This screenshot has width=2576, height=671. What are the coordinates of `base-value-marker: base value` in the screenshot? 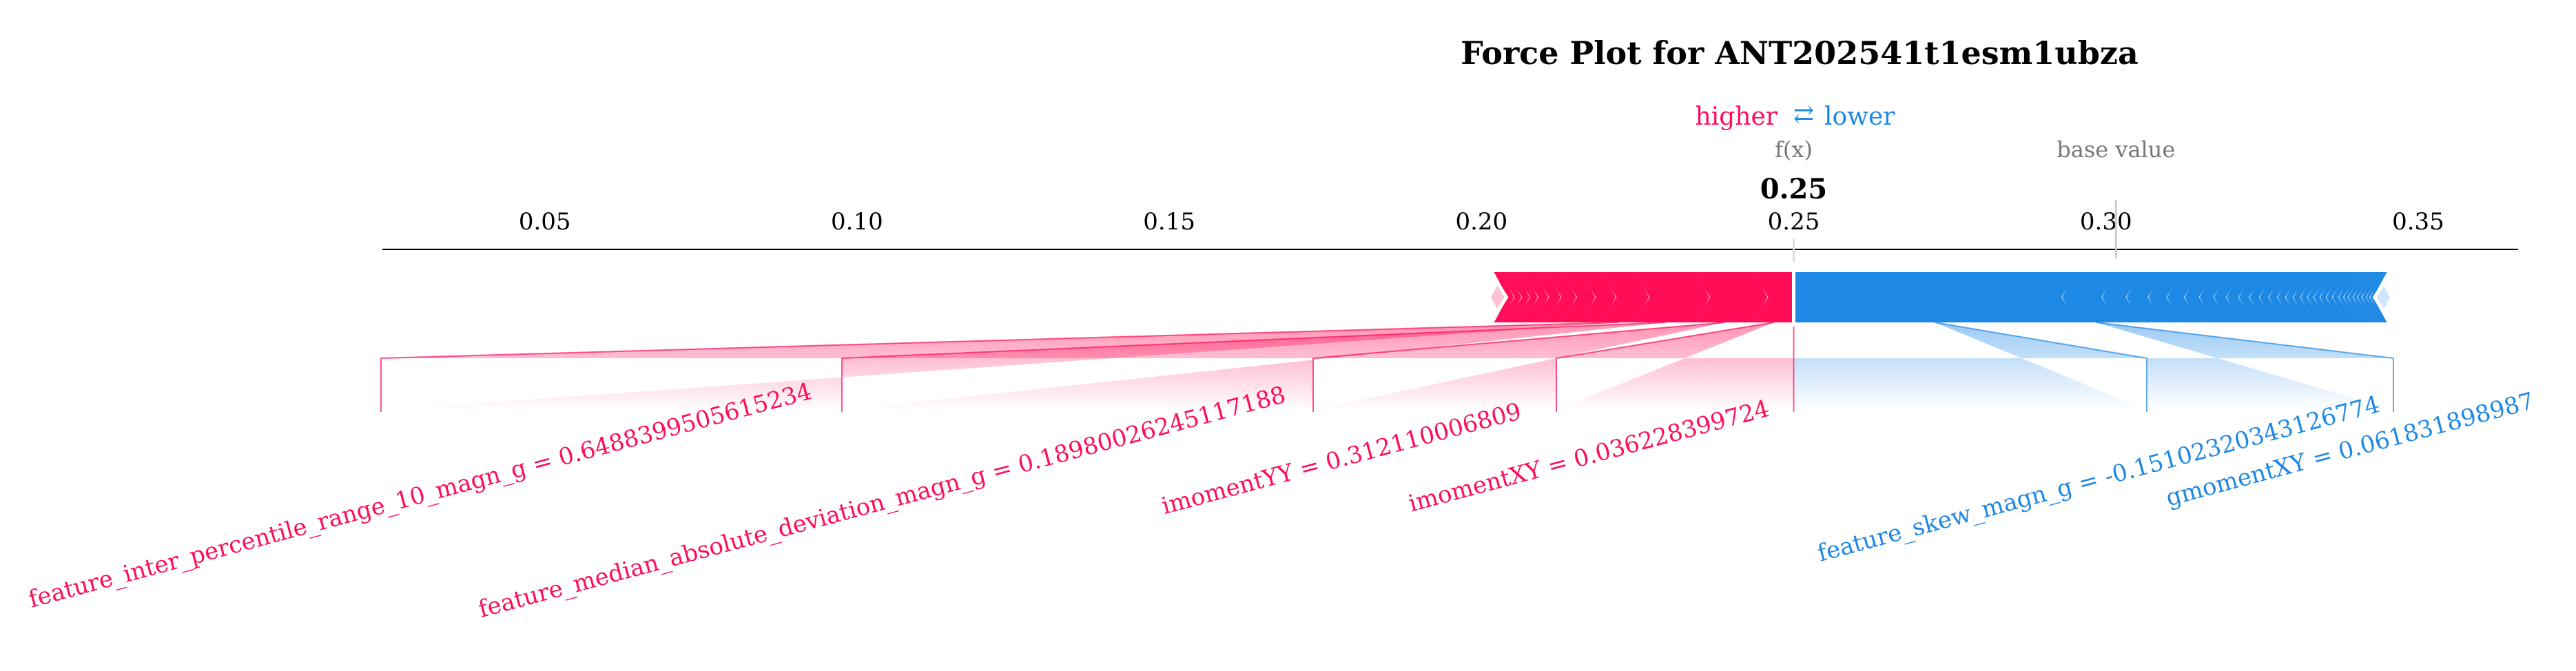 It's located at (2116, 197).